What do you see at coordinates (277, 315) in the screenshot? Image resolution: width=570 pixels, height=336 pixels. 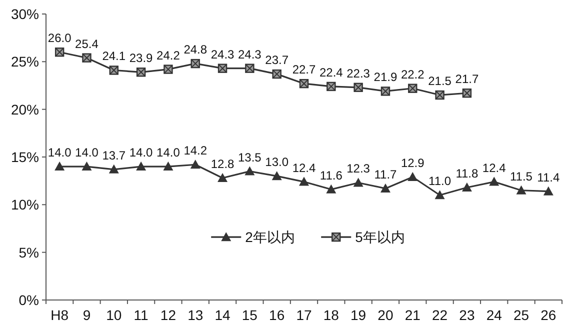 I see `x-tick-label: 16` at bounding box center [277, 315].